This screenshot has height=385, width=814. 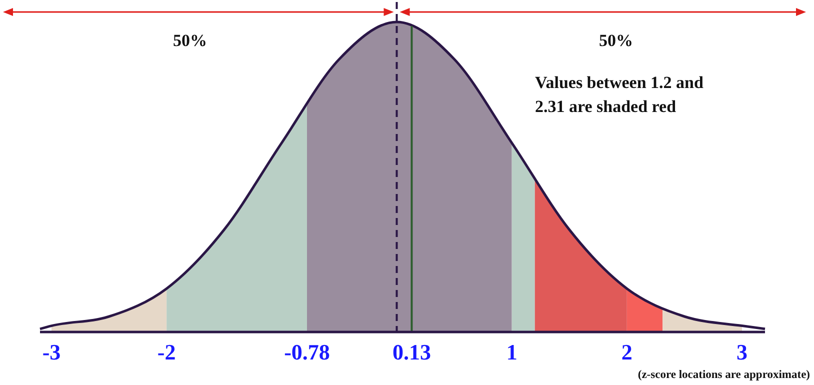 What do you see at coordinates (742, 352) in the screenshot?
I see `x-tick-label: 3` at bounding box center [742, 352].